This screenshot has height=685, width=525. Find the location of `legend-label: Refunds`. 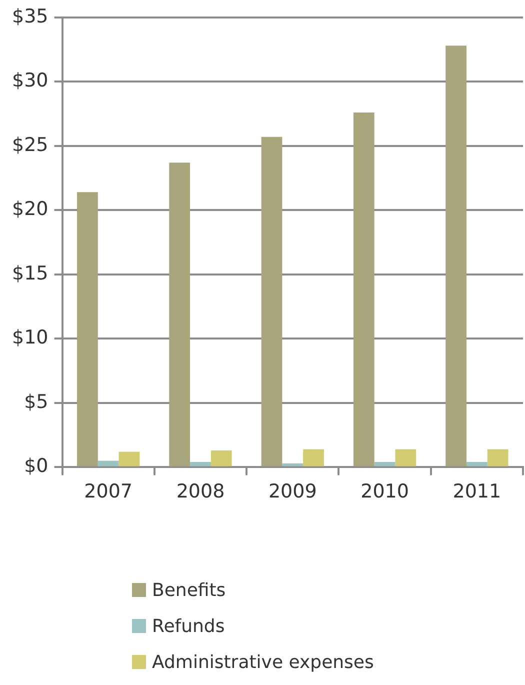

legend-label: Refunds is located at coordinates (188, 626).